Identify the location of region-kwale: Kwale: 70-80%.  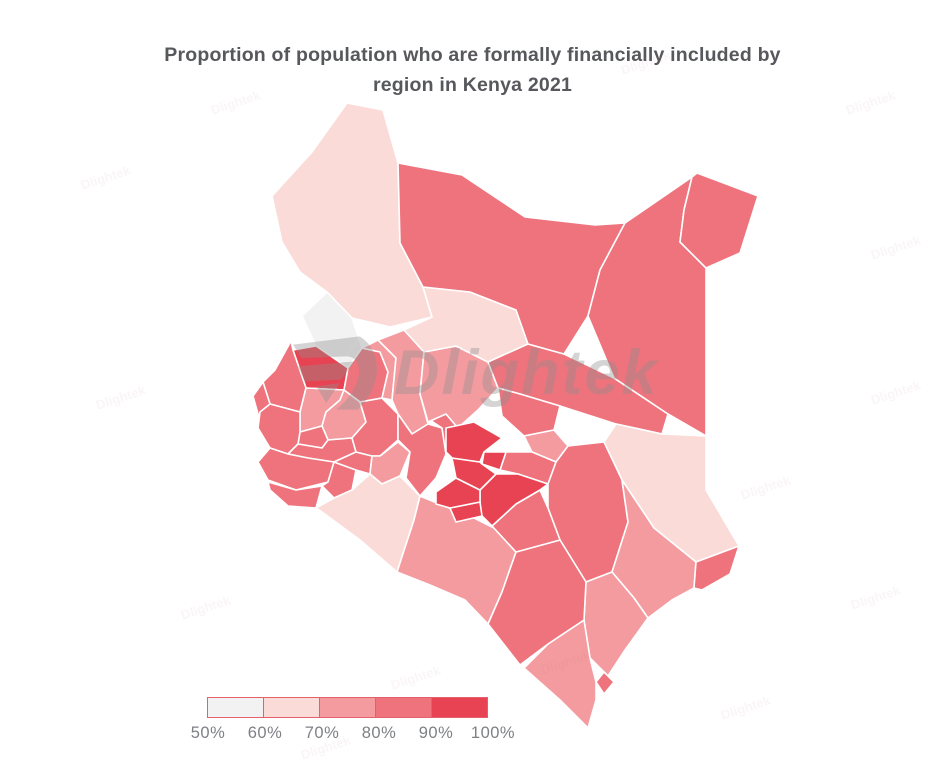
(560, 674).